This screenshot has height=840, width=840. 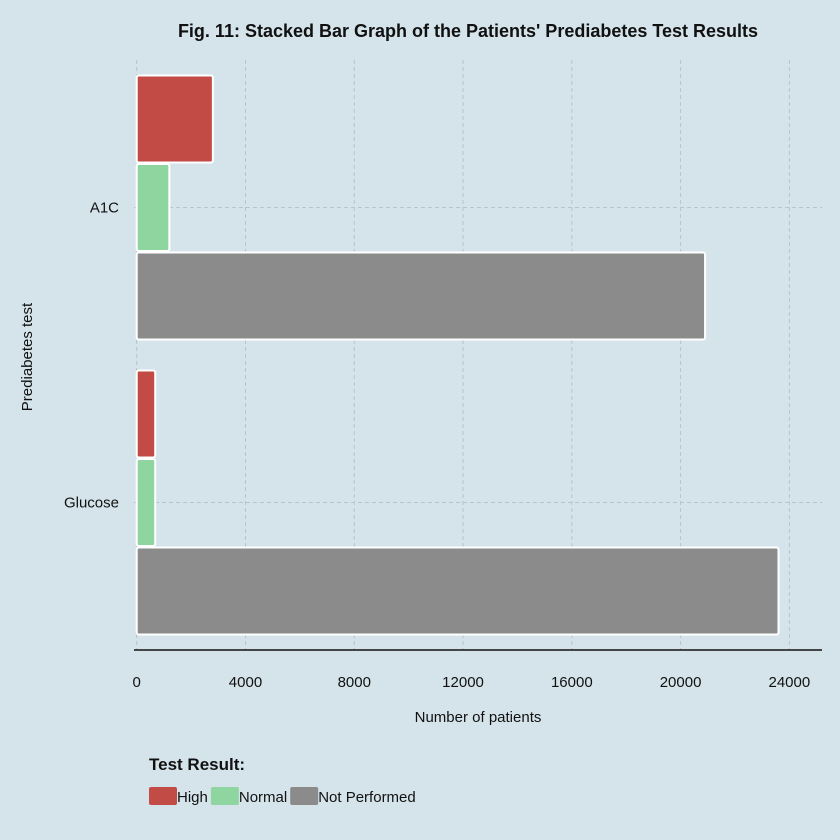 What do you see at coordinates (478, 717) in the screenshot?
I see `x-axis-title: Number of patients` at bounding box center [478, 717].